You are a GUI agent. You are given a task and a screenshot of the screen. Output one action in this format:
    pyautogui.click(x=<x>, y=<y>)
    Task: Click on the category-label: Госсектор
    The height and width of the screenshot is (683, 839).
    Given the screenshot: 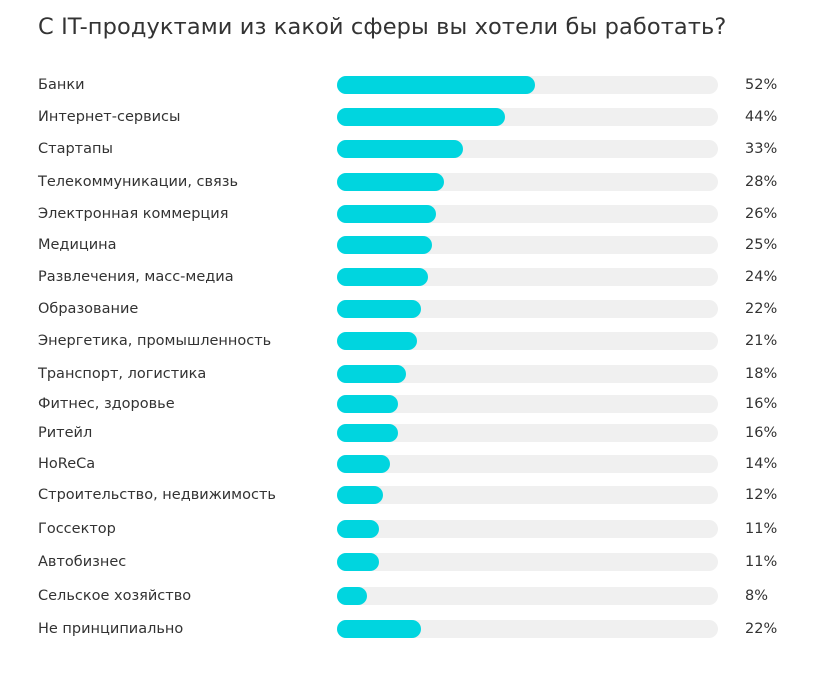 What is the action you would take?
    pyautogui.click(x=77, y=529)
    